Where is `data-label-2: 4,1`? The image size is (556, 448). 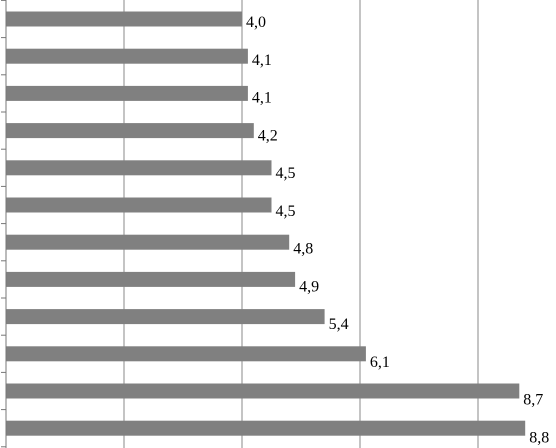 data-label-2: 4,1 is located at coordinates (262, 60).